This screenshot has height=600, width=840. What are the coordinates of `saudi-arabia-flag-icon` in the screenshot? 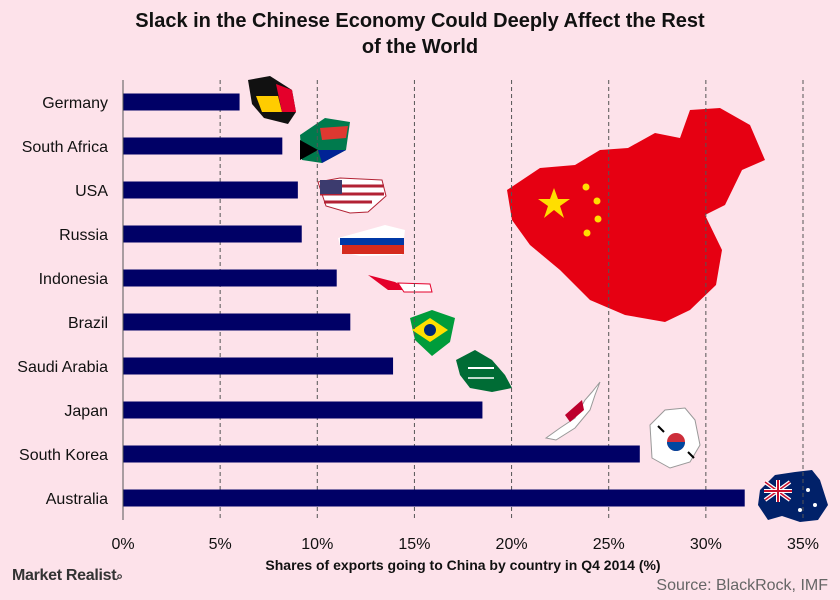 It's located at (484, 371).